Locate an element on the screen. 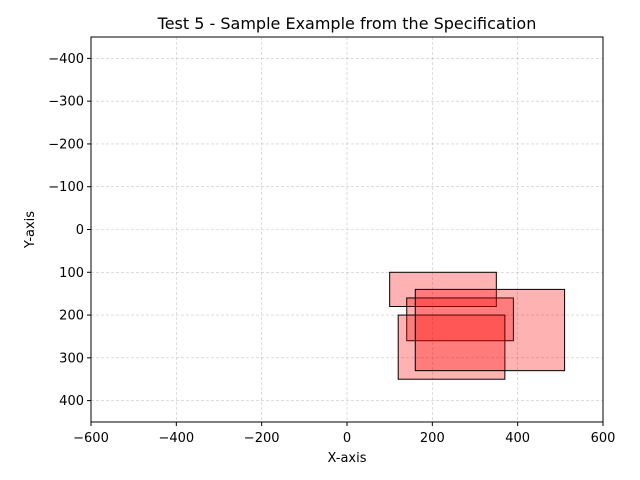 This screenshot has width=640, height=480. data-rectangles is located at coordinates (477, 325).